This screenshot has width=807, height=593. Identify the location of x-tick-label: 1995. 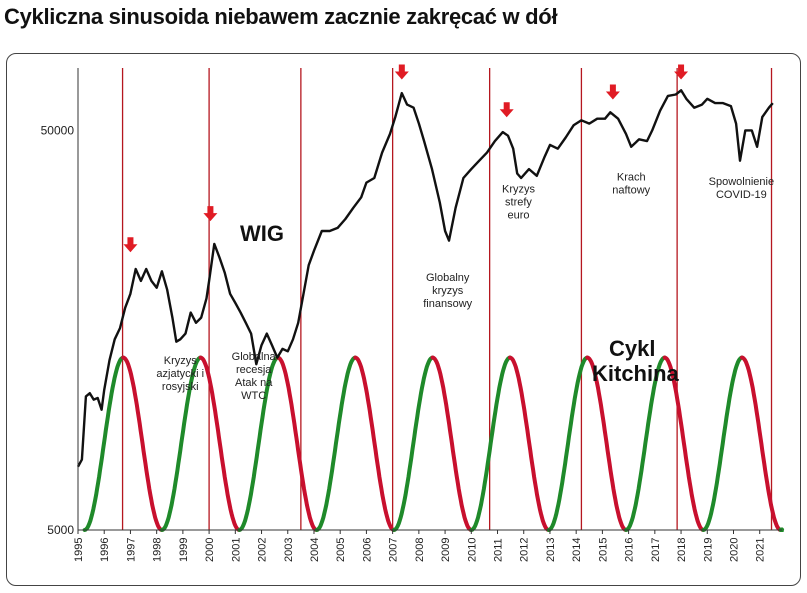
(79, 550).